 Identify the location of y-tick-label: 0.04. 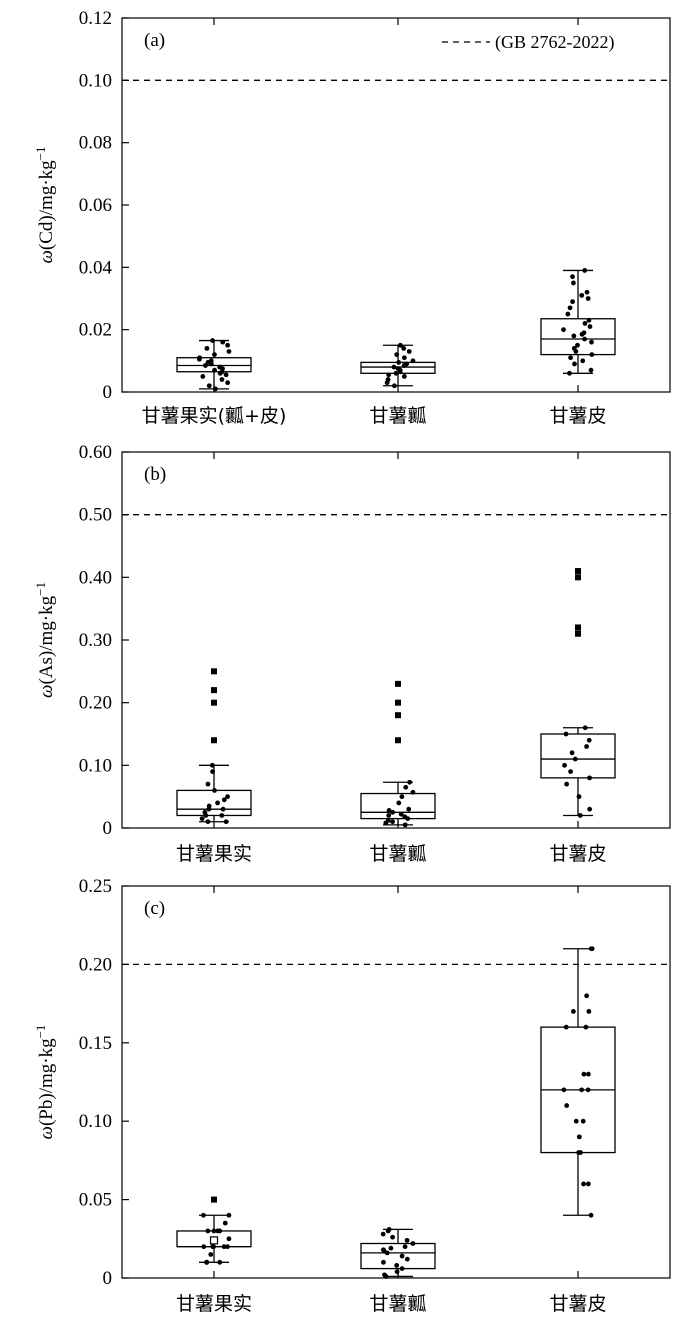
(96, 267).